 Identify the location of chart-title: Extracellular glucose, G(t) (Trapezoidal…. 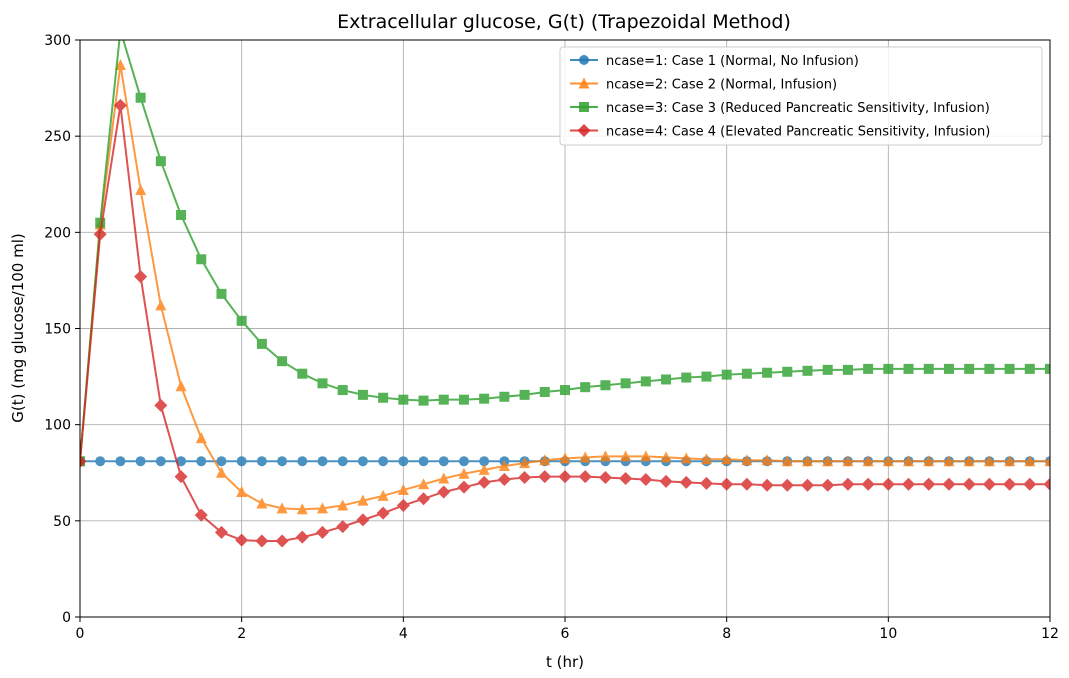
(564, 22).